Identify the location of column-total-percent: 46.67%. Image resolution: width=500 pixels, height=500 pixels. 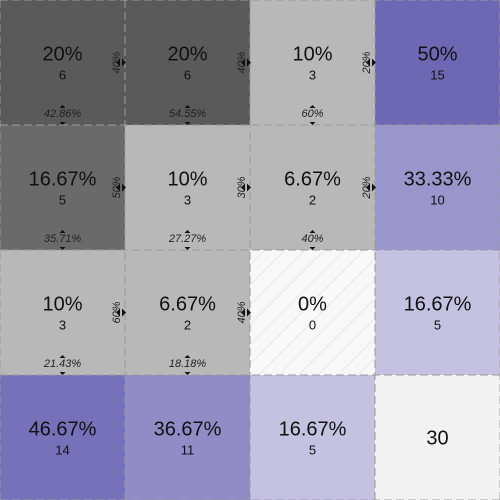
(63, 430).